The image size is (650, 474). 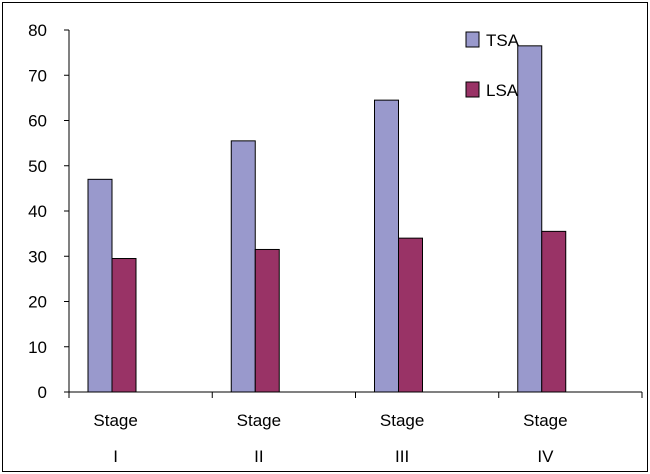 I want to click on y-tick-label: 10, so click(x=37, y=347).